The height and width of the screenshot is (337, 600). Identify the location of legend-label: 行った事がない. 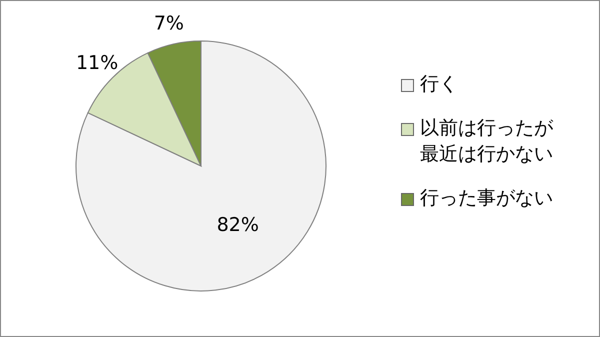
(486, 198).